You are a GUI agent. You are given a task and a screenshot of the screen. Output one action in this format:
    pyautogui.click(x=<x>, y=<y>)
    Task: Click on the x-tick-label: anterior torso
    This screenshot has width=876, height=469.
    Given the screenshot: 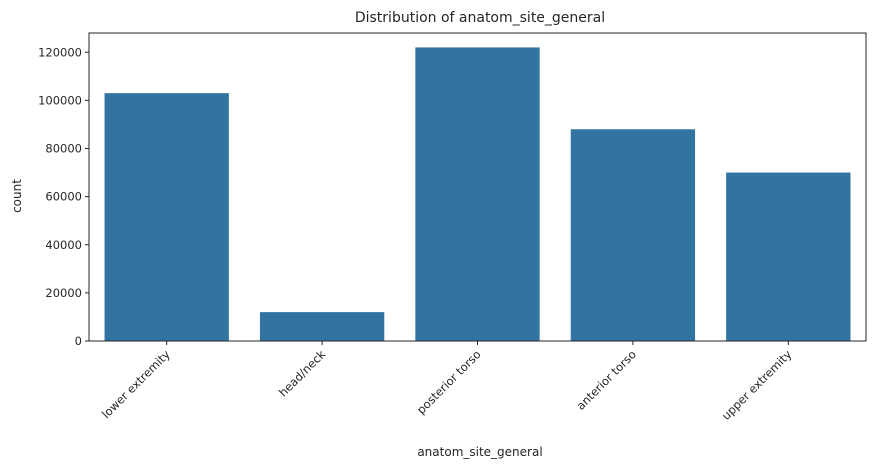 What is the action you would take?
    pyautogui.click(x=606, y=379)
    